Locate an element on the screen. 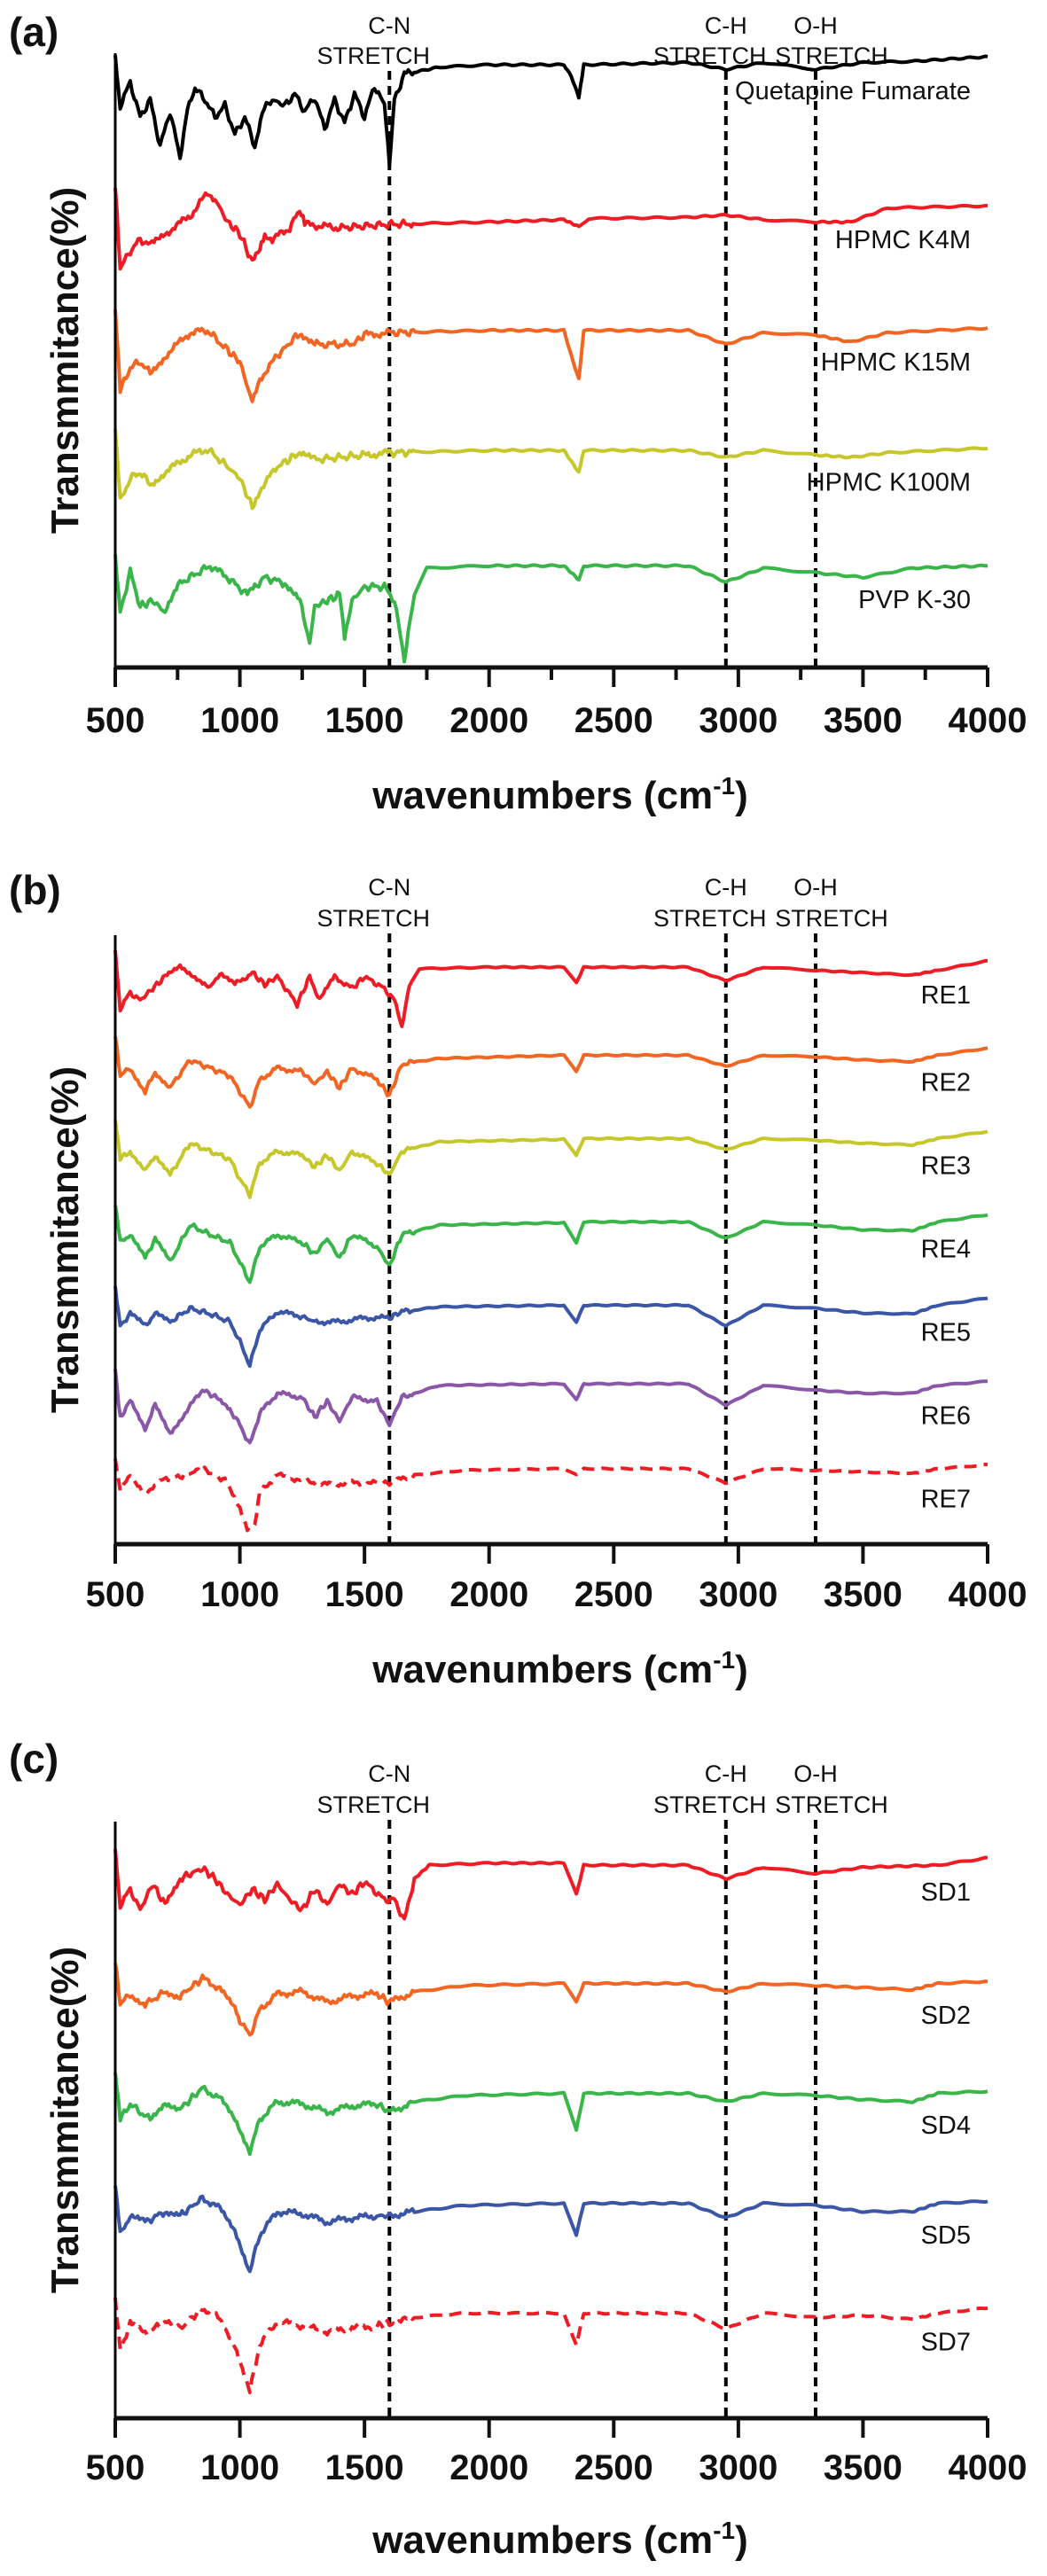 This screenshot has width=1047, height=2576. series-label: PVP K-30 is located at coordinates (914, 600).